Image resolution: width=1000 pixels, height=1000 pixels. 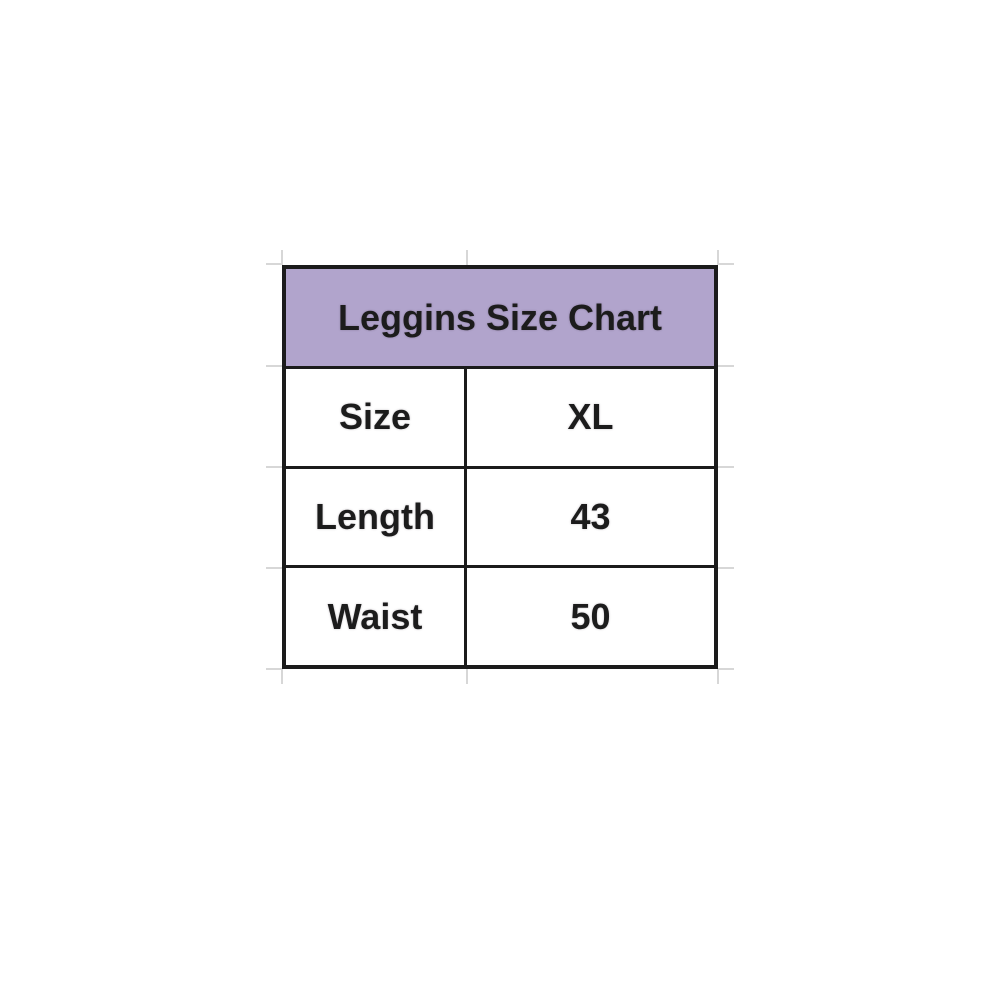 I want to click on table-row-waist: Waist 50, so click(x=500, y=617).